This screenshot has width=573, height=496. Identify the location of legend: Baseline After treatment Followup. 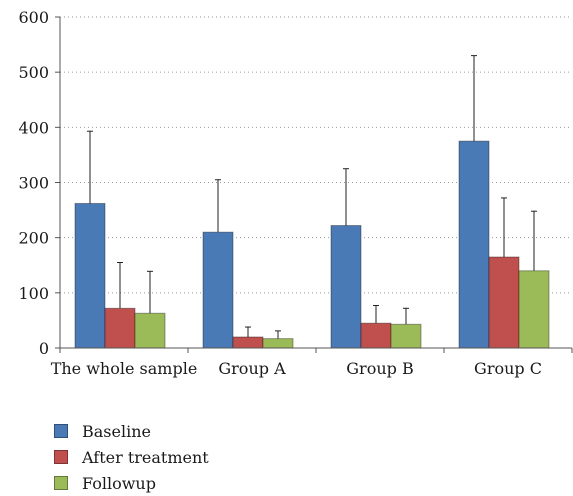
(131, 457).